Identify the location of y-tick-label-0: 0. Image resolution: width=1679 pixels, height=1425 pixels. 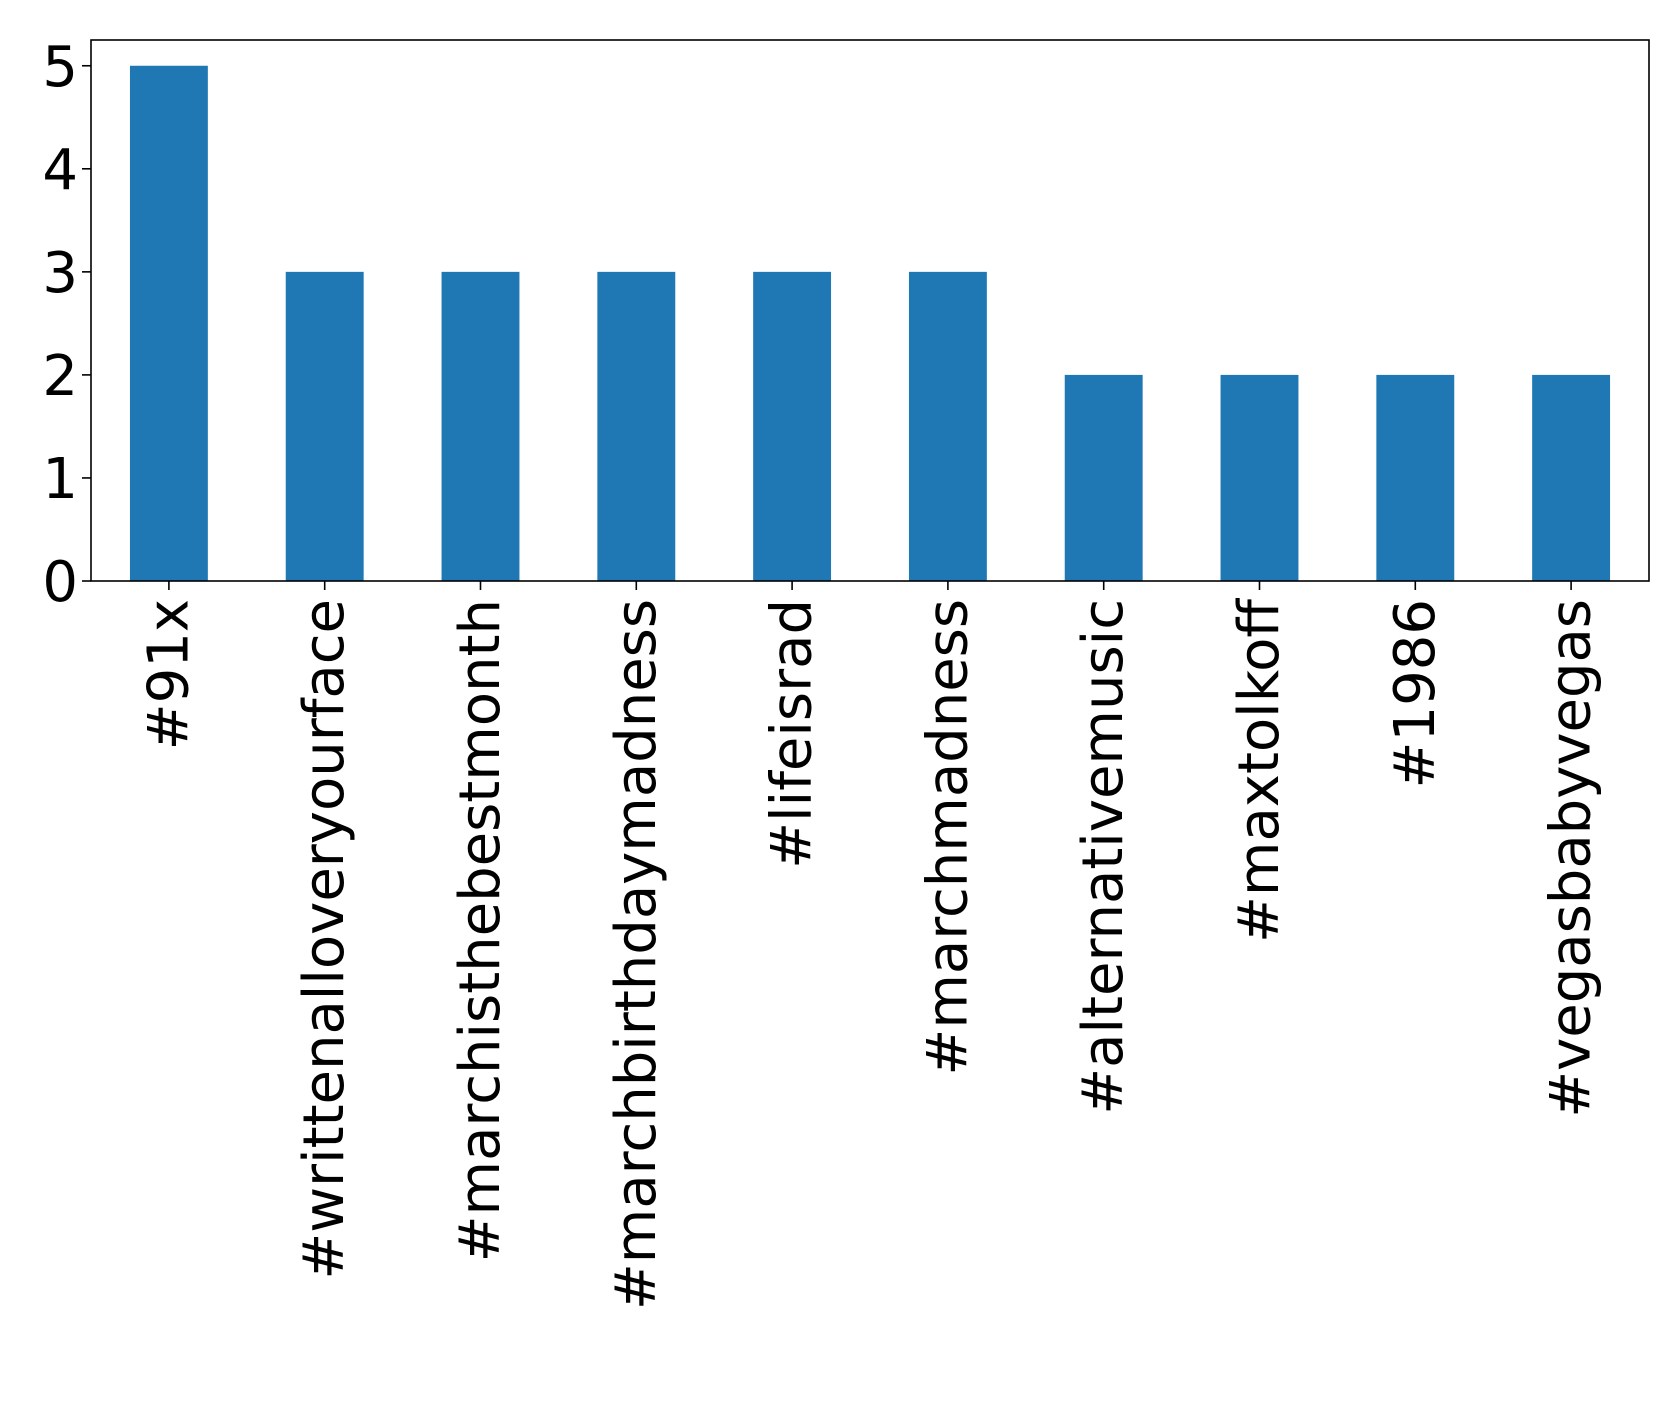
(60, 582).